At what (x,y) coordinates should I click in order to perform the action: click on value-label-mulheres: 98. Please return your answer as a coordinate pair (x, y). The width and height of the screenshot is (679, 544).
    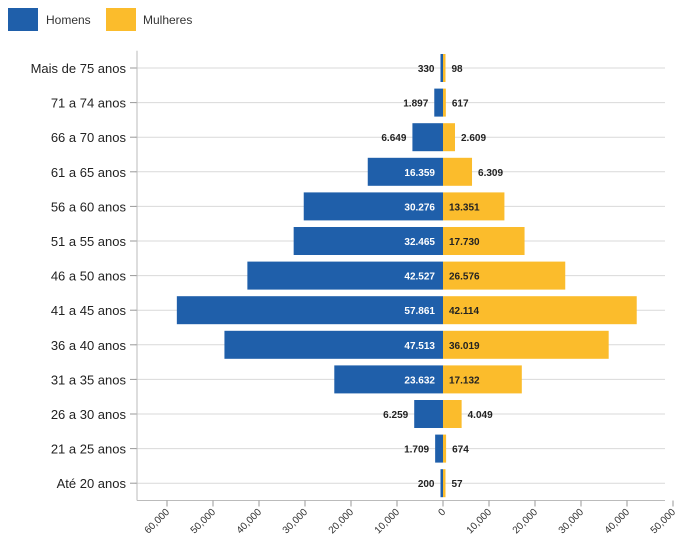
    Looking at the image, I should click on (458, 69).